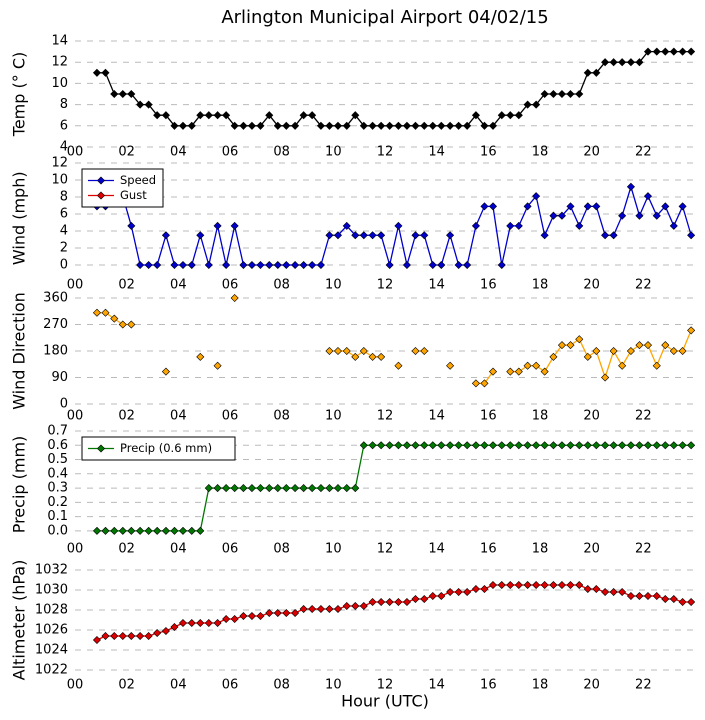 The width and height of the screenshot is (705, 720). Describe the element at coordinates (64, 214) in the screenshot. I see `y-tick-label: 6` at that location.